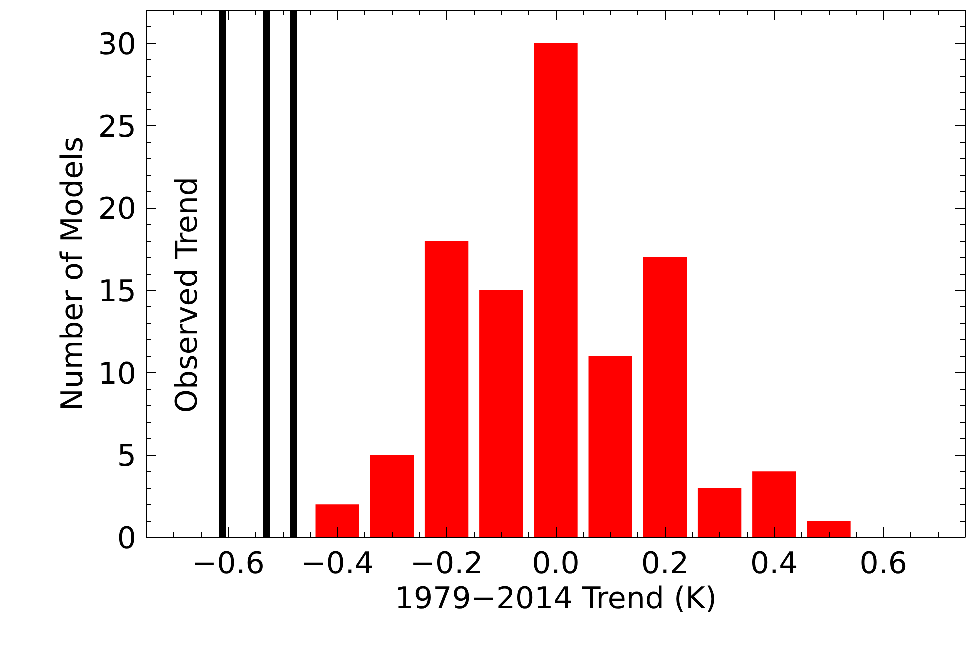 The height and width of the screenshot is (655, 971). Describe the element at coordinates (127, 539) in the screenshot. I see `y-tick-label: 0` at that location.